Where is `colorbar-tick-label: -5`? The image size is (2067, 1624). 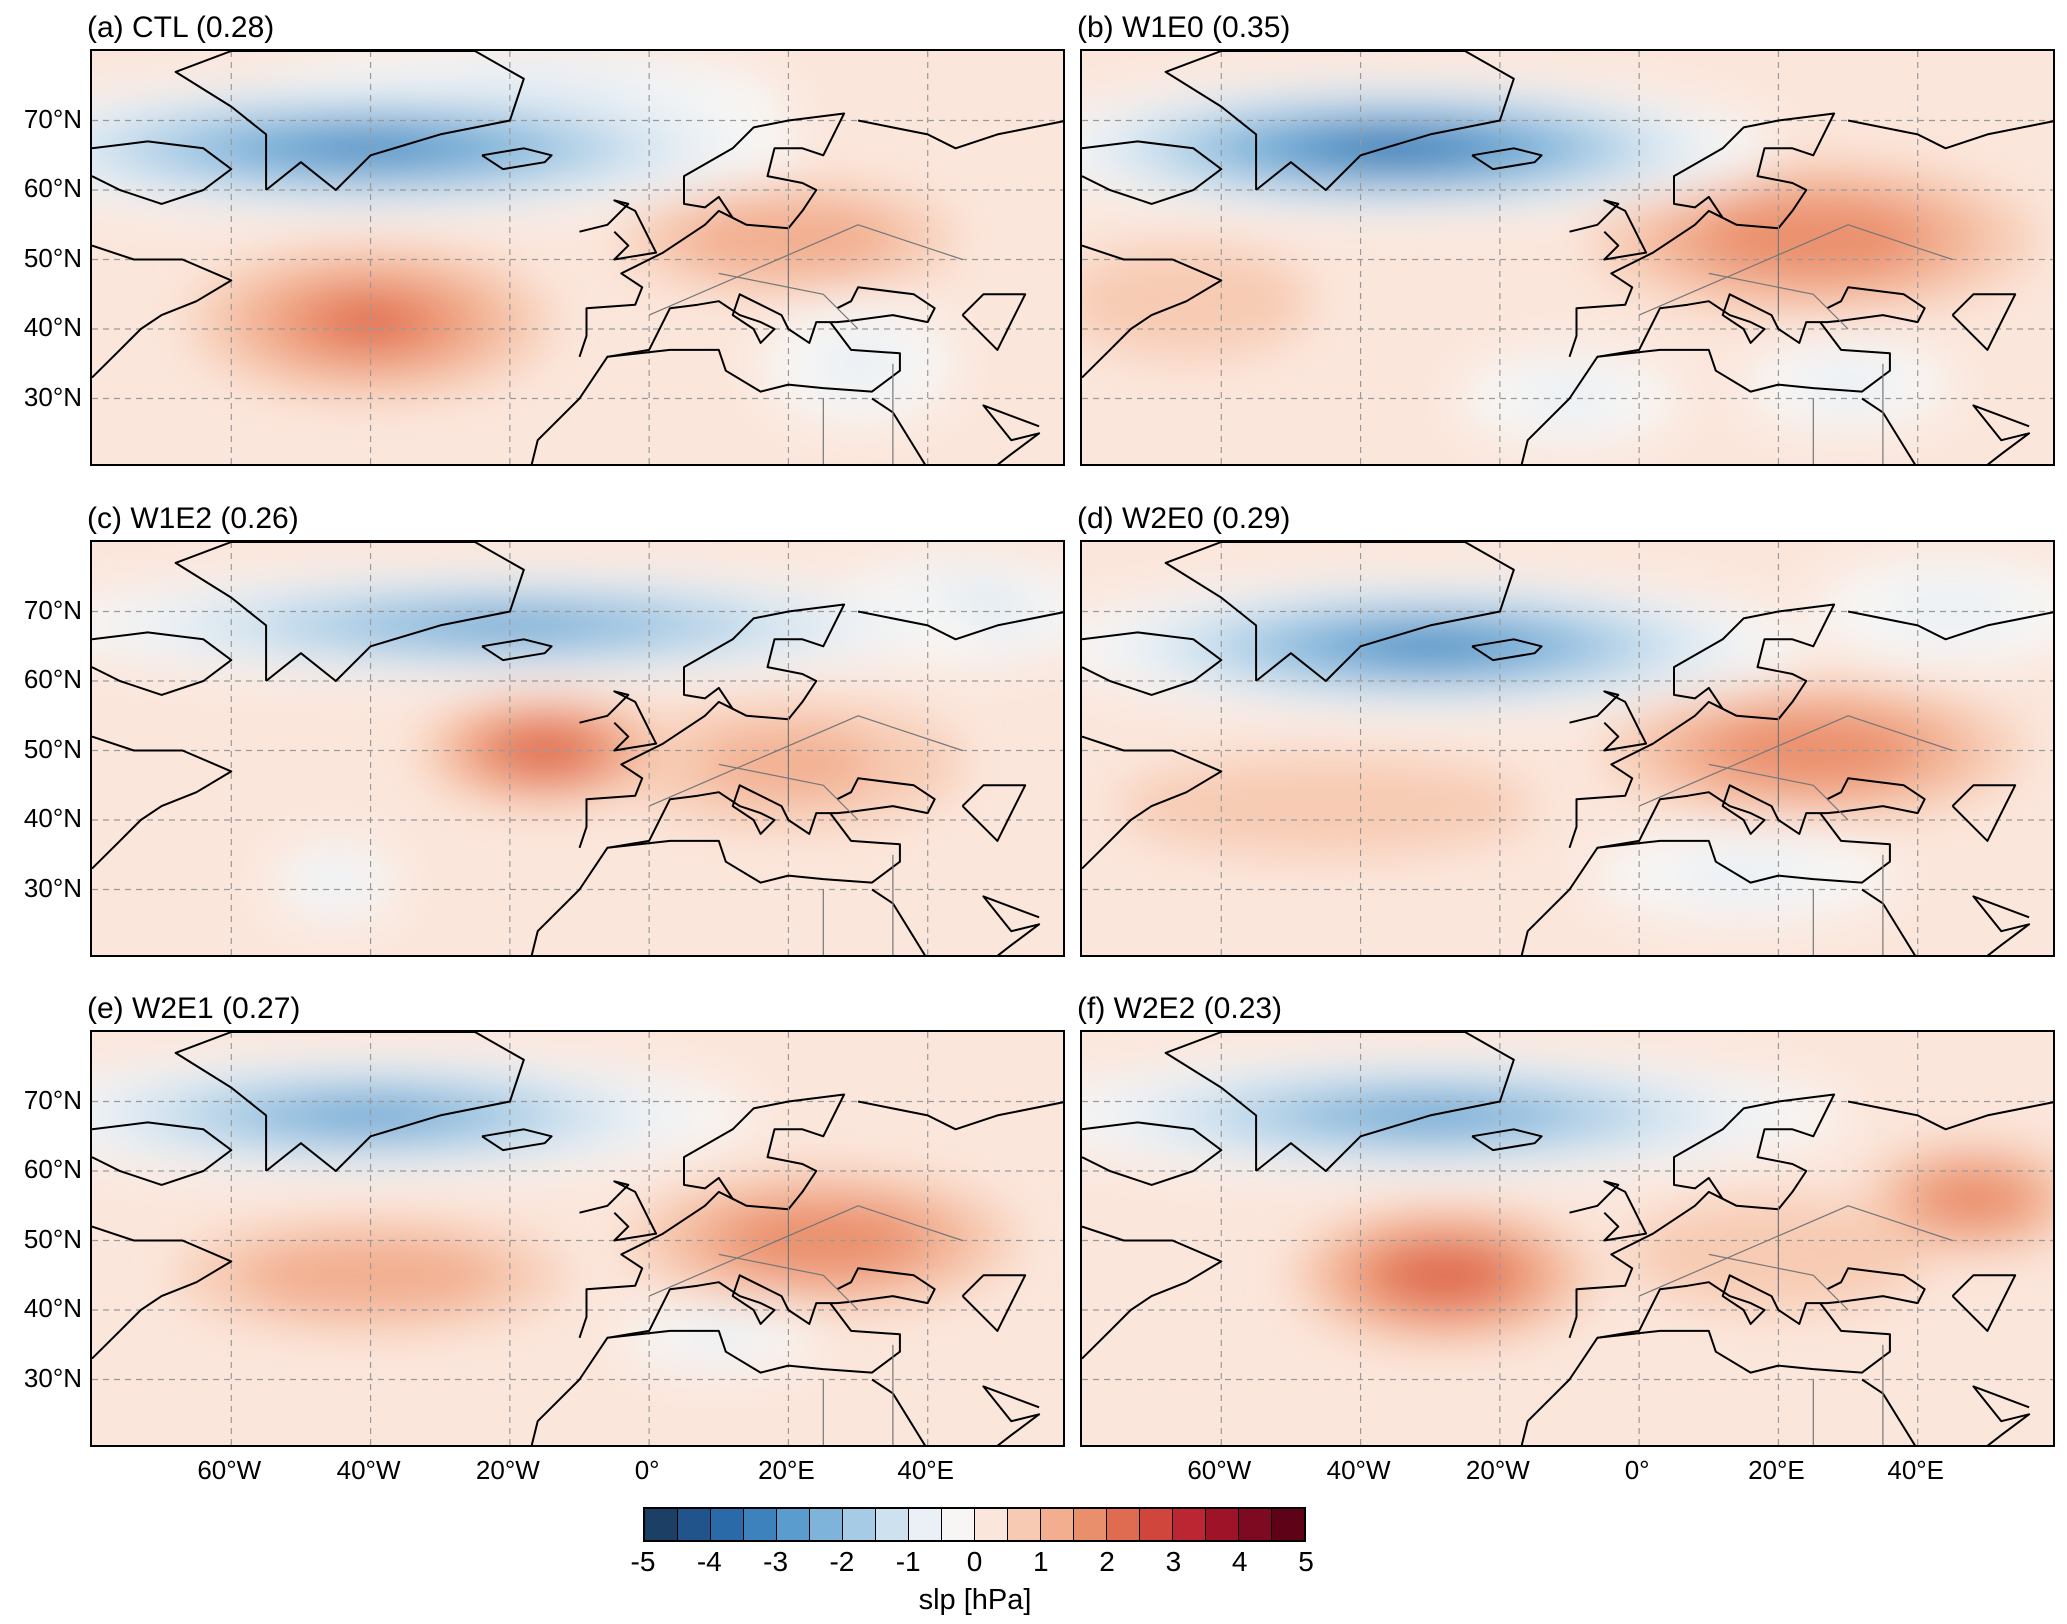 colorbar-tick-label: -5 is located at coordinates (643, 1561).